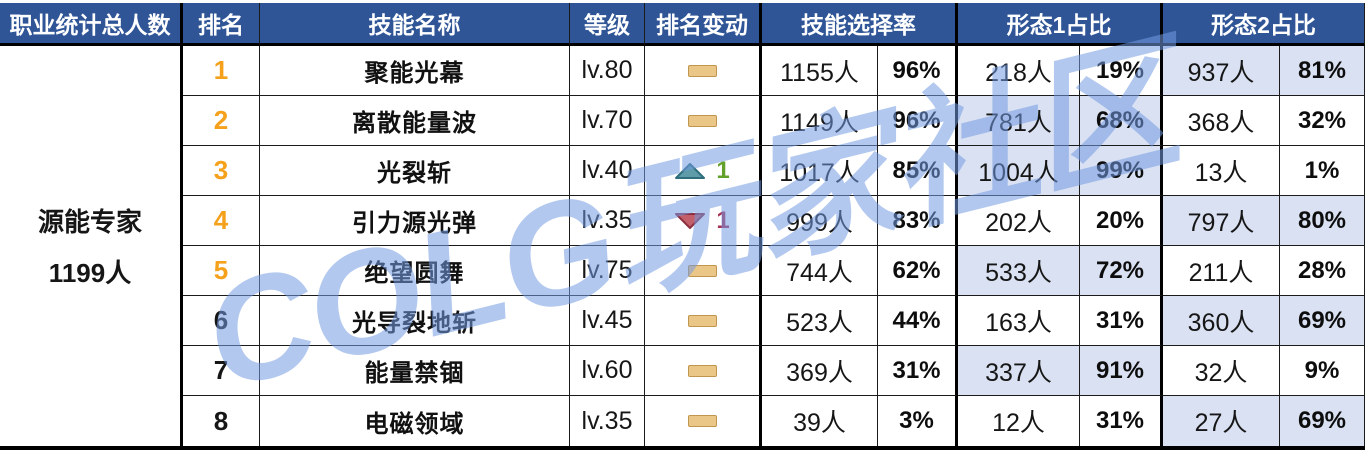  I want to click on skill-level-cell: lv.70, so click(607, 121).